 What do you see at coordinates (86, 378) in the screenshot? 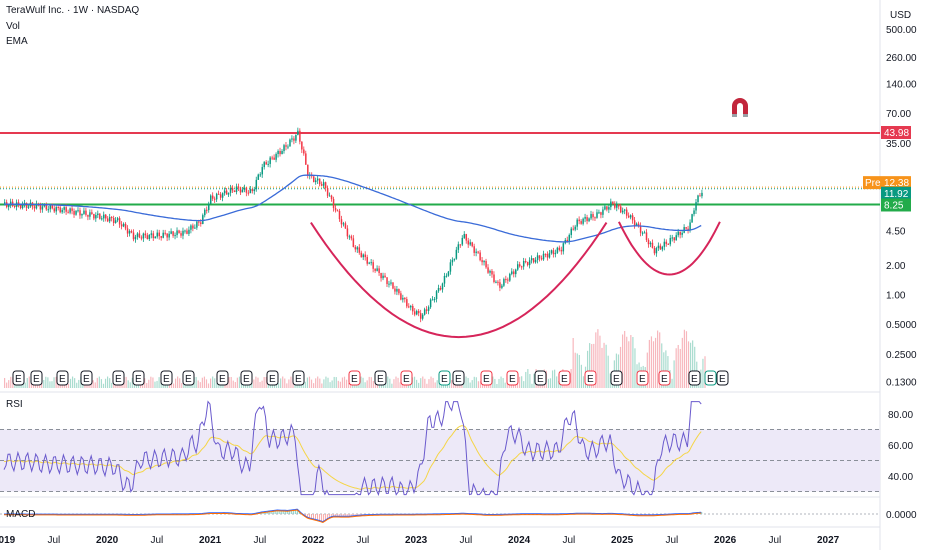
I see `earnings-event-3: E` at bounding box center [86, 378].